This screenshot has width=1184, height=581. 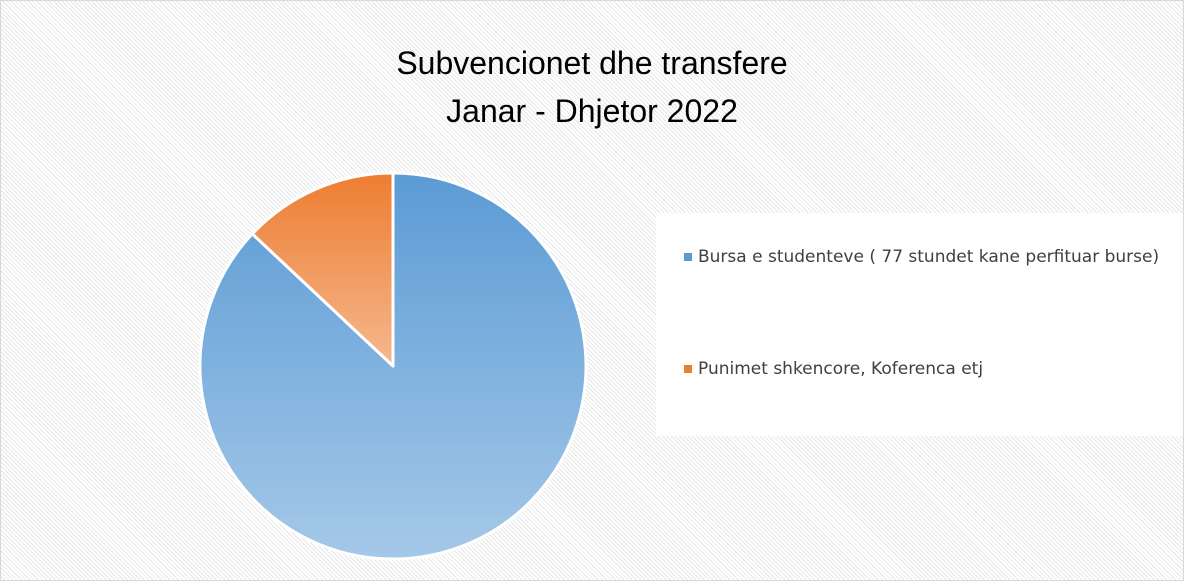 What do you see at coordinates (592, 63) in the screenshot?
I see `chart-title: Subvencionet dhe transfere` at bounding box center [592, 63].